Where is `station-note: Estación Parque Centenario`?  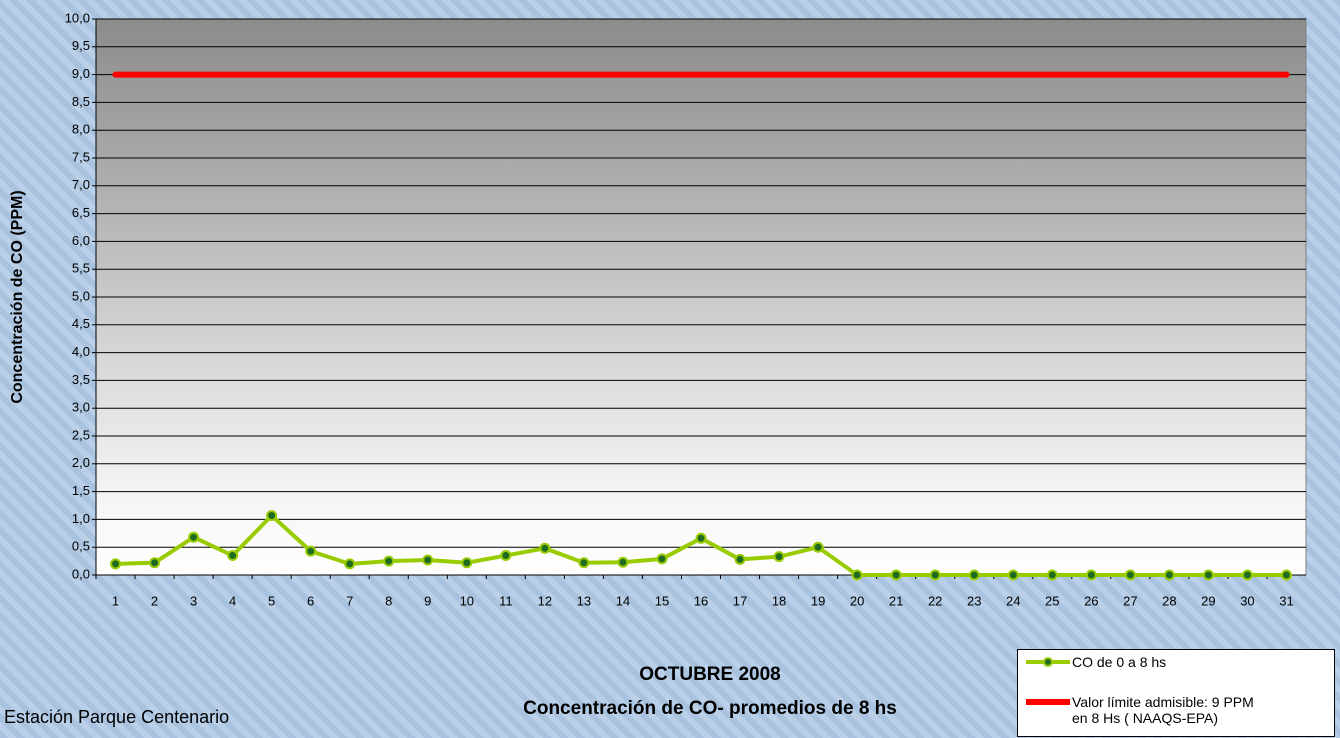 station-note: Estación Parque Centenario is located at coordinates (117, 717).